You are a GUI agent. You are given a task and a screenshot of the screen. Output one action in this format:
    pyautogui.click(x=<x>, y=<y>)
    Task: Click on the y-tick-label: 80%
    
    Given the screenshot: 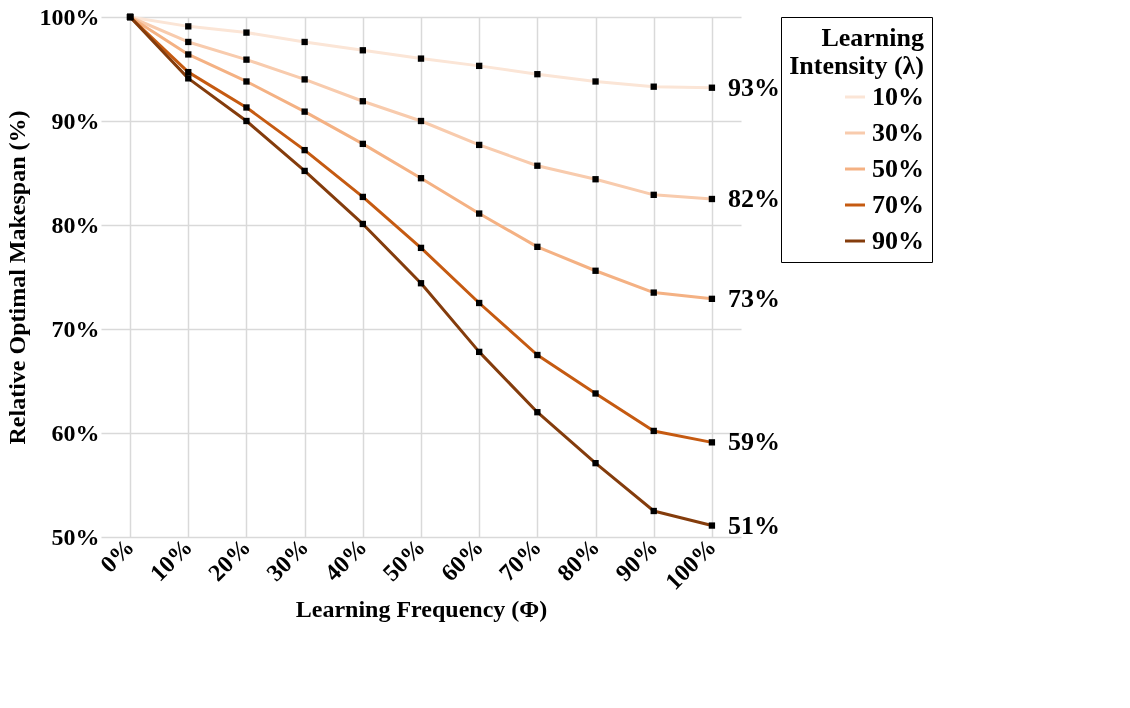 What is the action you would take?
    pyautogui.click(x=75, y=224)
    